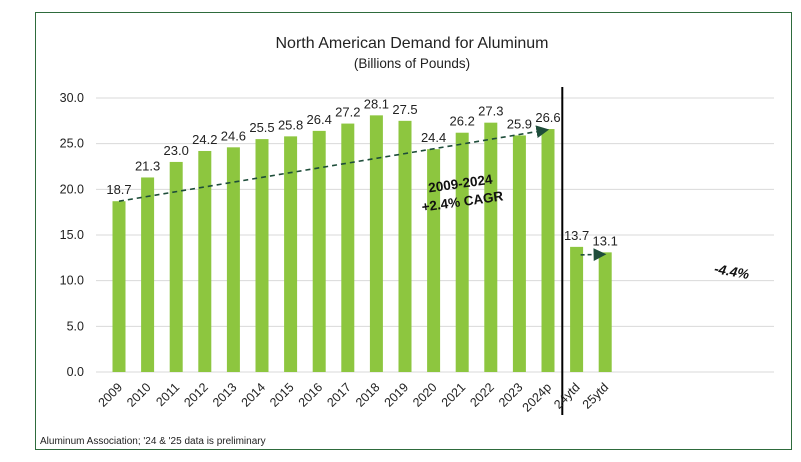 This screenshot has width=801, height=462. I want to click on bar-2019, so click(405, 246).